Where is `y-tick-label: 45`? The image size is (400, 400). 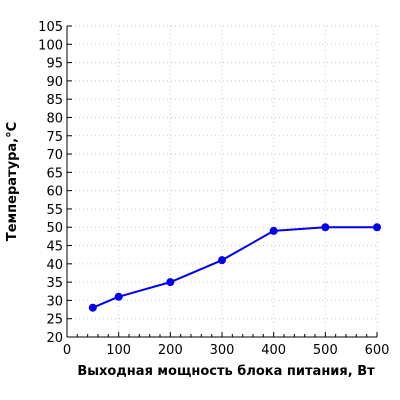
y-tick-label: 45 is located at coordinates (54, 247).